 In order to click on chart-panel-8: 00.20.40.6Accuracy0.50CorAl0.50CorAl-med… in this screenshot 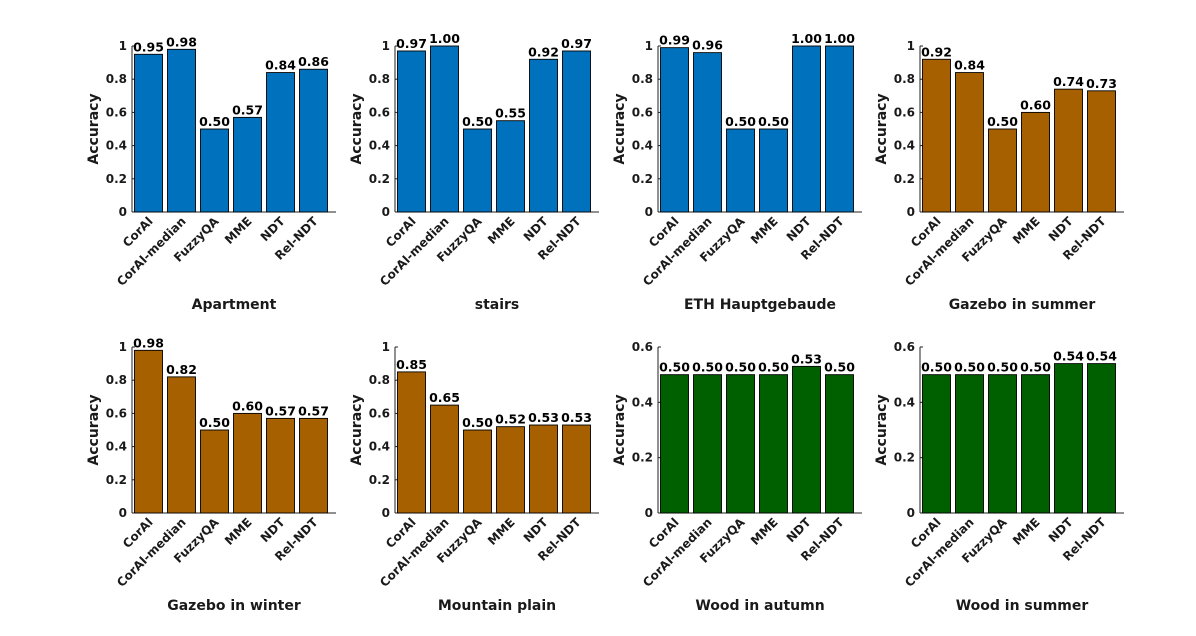, I will do `click(999, 477)`.